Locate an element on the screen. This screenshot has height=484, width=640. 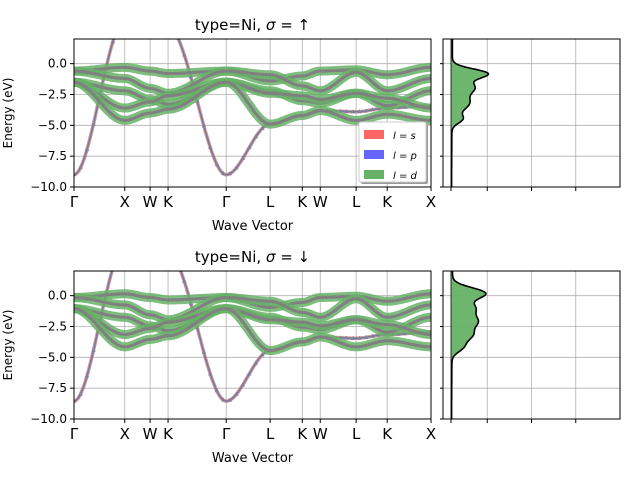
d-bands is located at coordinates (252, 95).